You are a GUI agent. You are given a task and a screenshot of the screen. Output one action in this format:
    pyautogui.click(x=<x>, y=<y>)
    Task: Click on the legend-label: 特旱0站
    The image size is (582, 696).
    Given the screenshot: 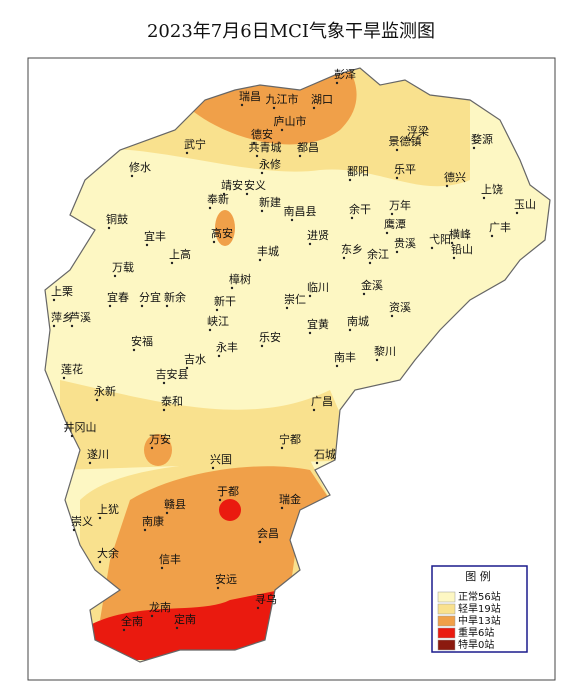 What is the action you would take?
    pyautogui.click(x=476, y=644)
    